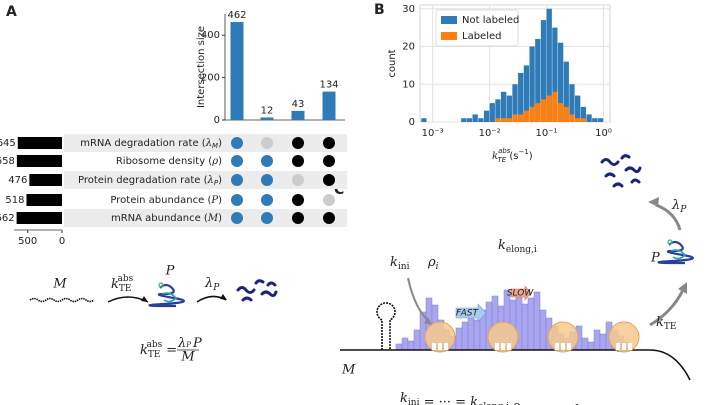 Image resolution: width=709 pixels, height=405 pixels. Describe the element at coordinates (171, 350) in the screenshot. I see `eq-equals: =` at that location.